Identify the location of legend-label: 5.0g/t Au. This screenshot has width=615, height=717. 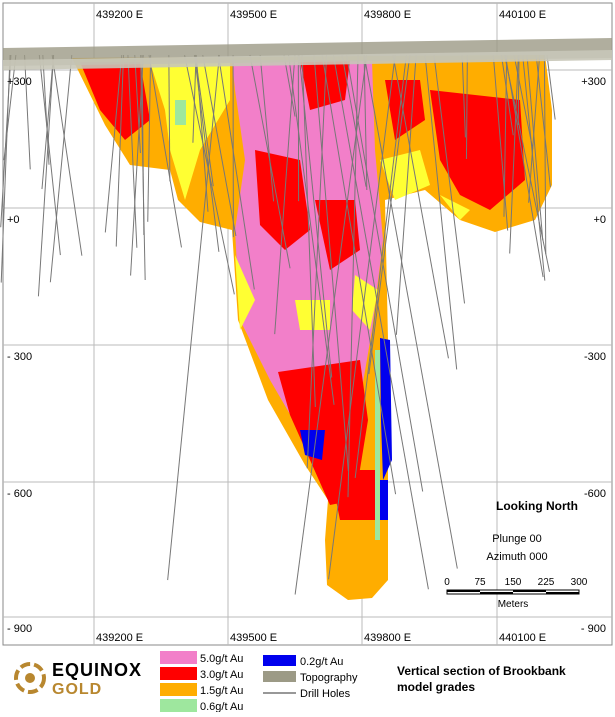
(221, 659).